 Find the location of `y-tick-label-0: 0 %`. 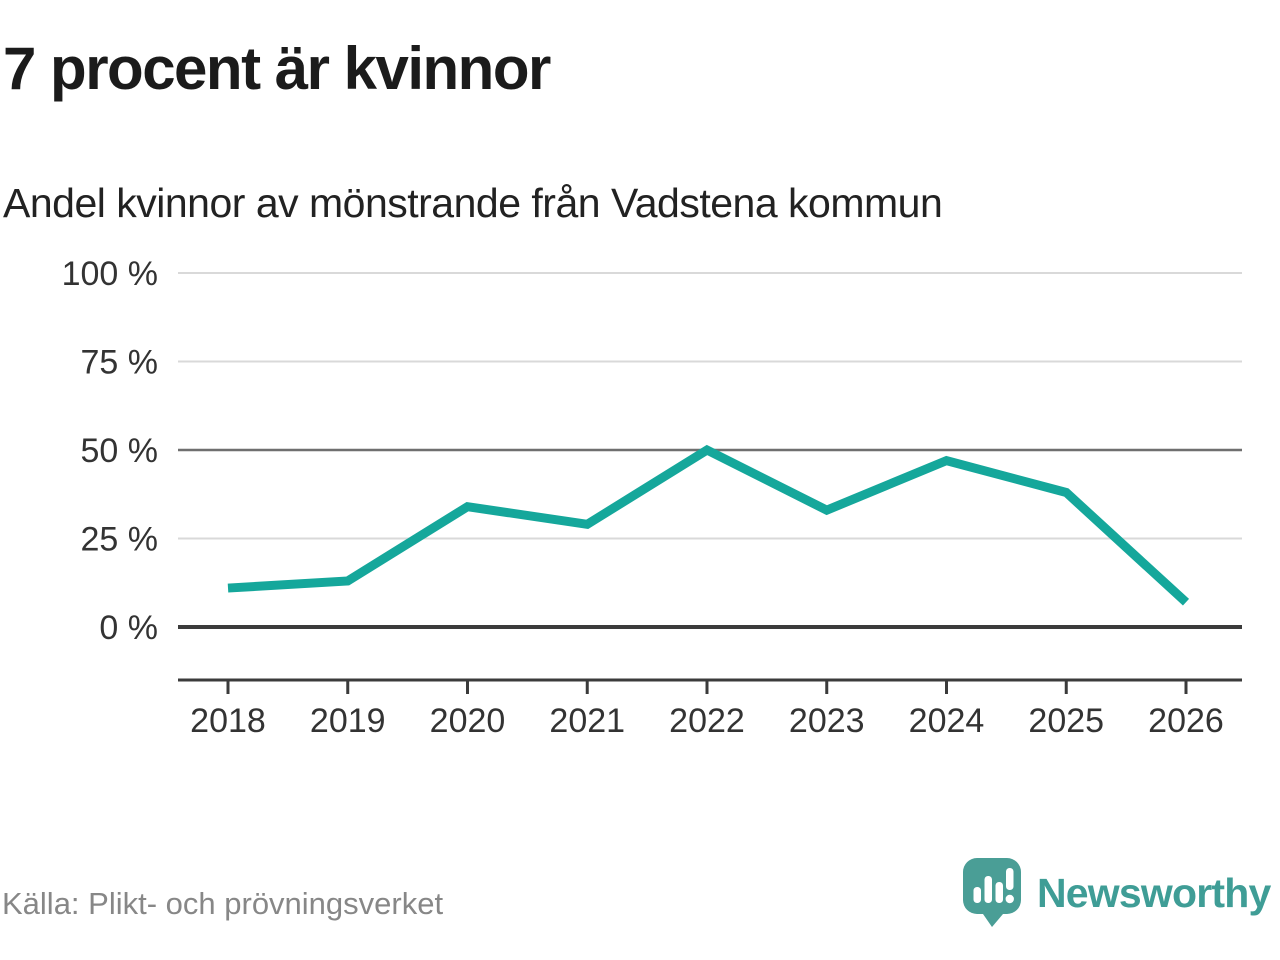

y-tick-label-0: 0 % is located at coordinates (128, 628).